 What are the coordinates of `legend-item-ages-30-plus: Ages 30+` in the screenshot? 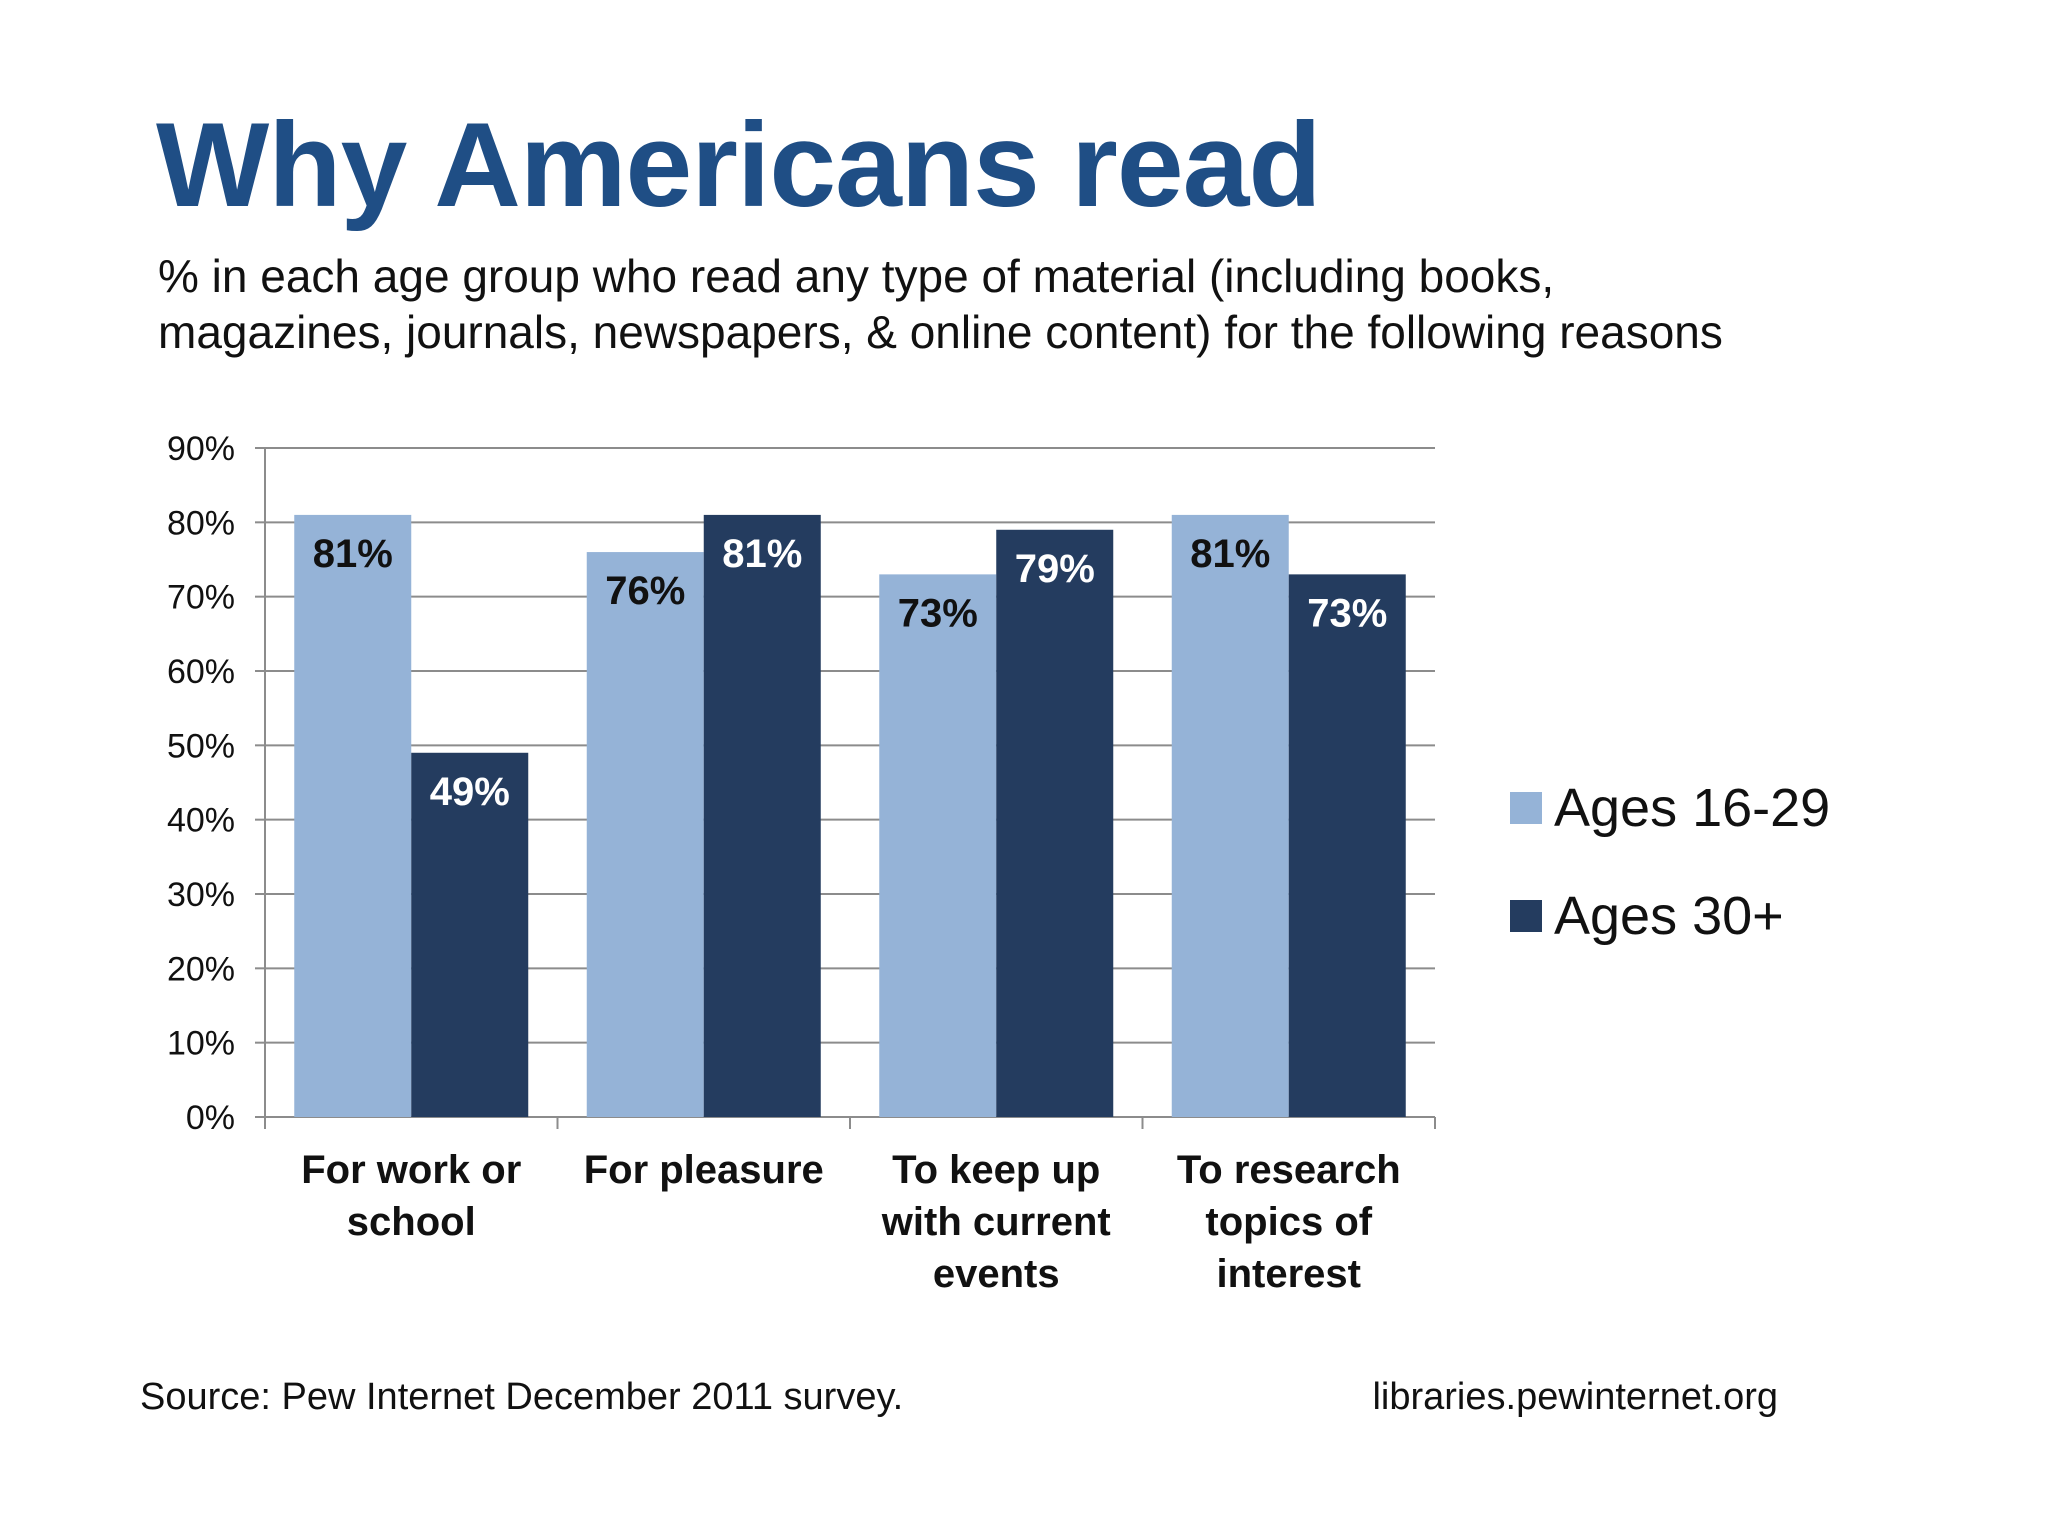 It's located at (1670, 916).